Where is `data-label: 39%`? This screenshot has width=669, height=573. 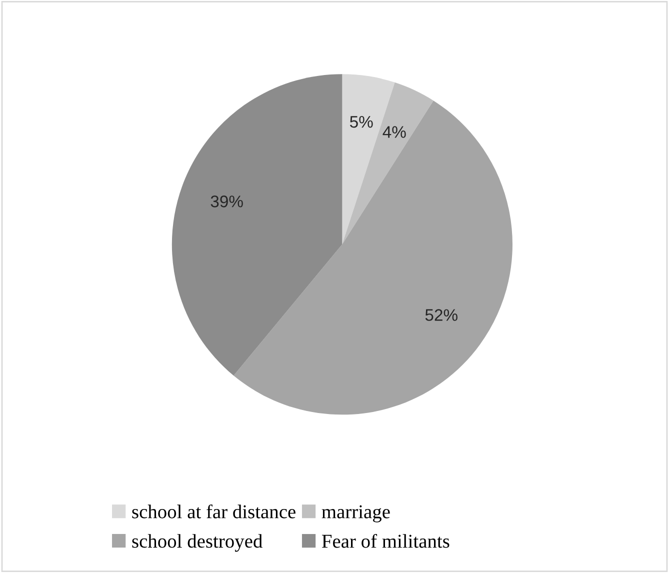
data-label: 39% is located at coordinates (226, 202).